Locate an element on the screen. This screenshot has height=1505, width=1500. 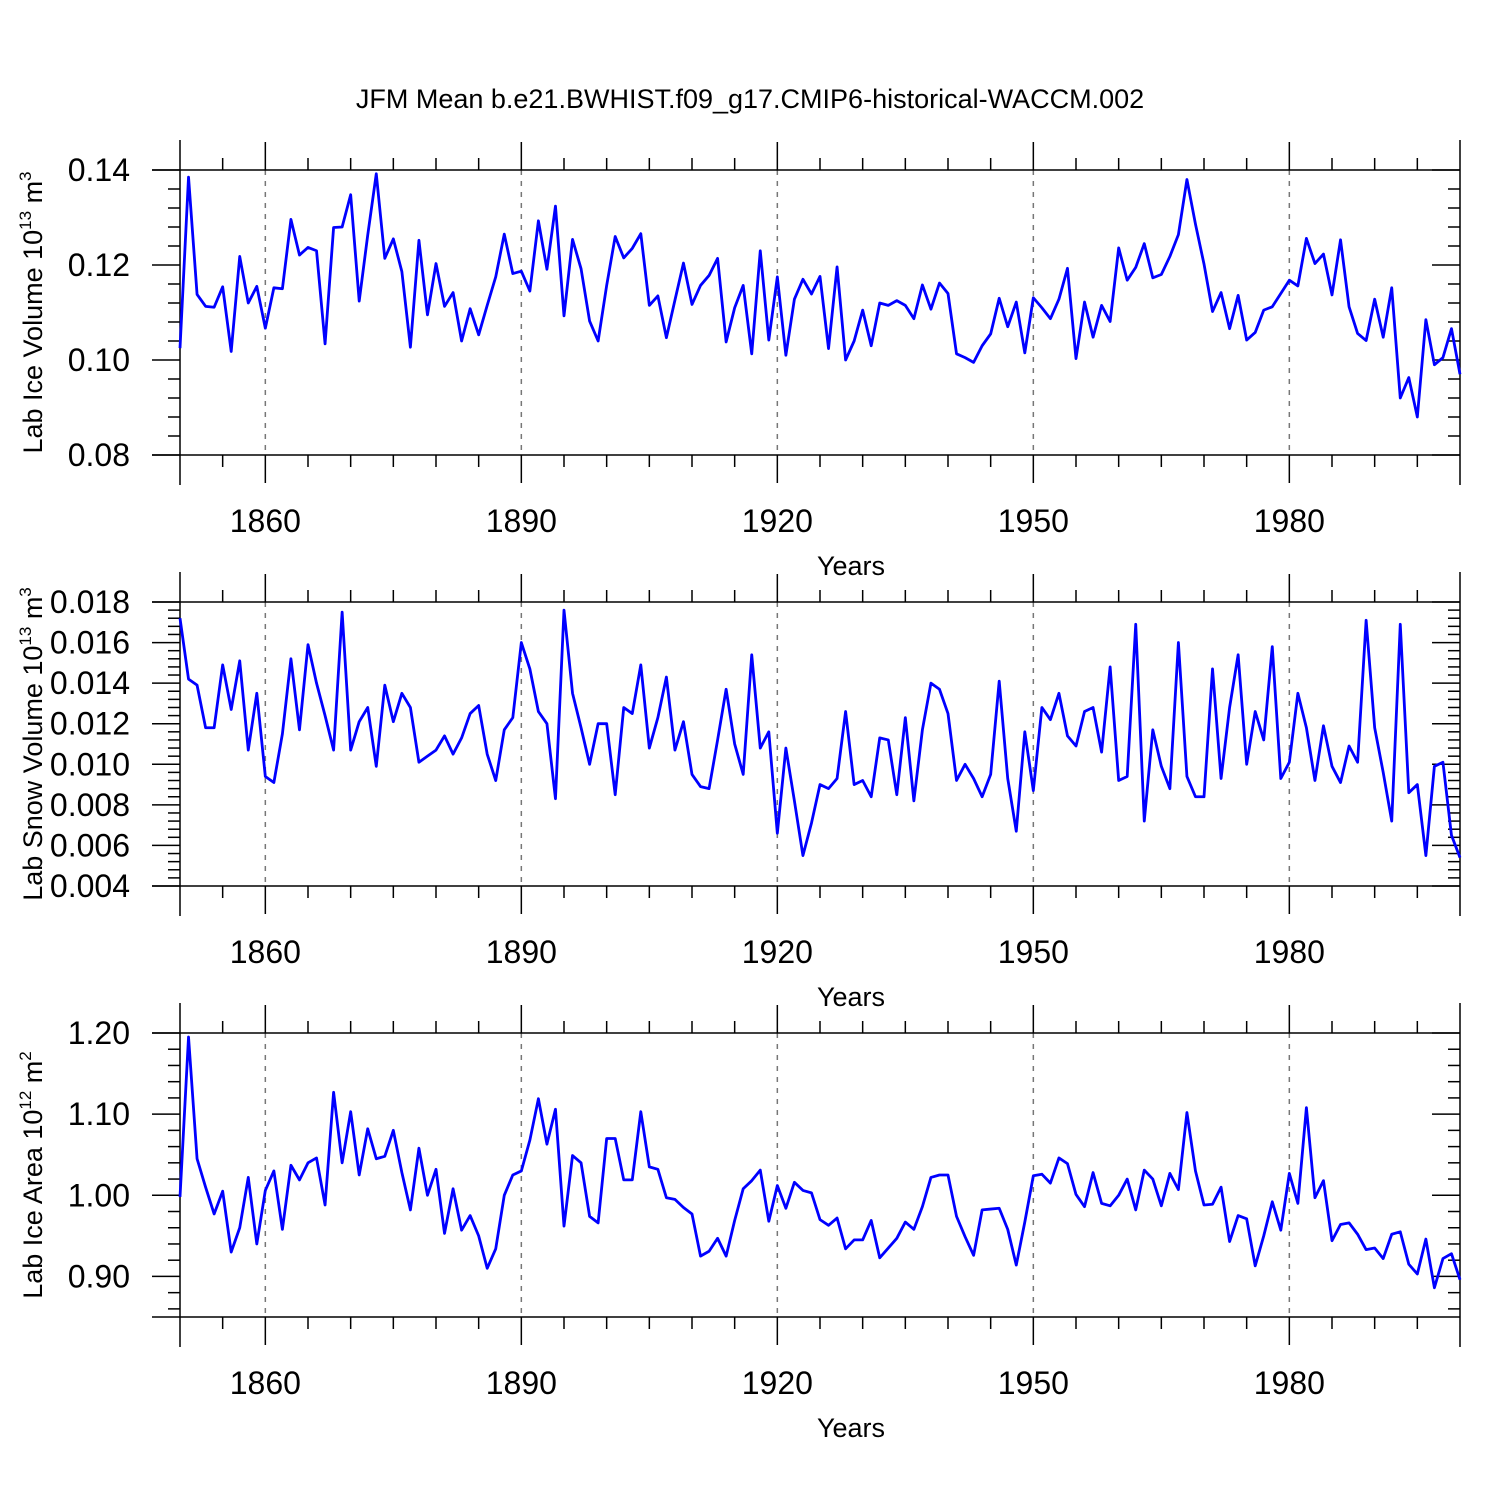
y-axis-title: Lab Ice Area 1012 m2 is located at coordinates (32, 1175).